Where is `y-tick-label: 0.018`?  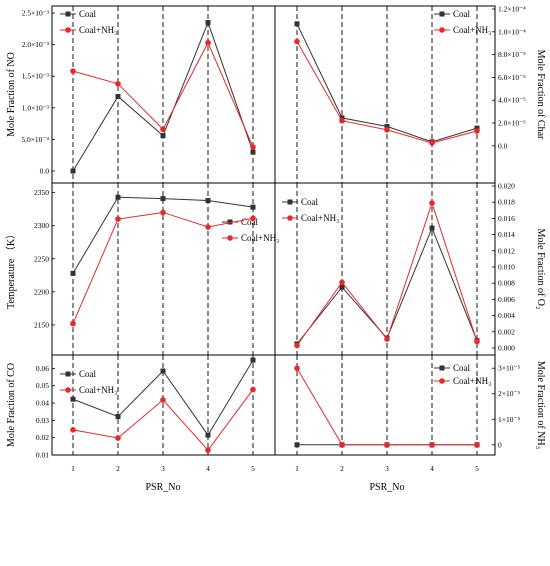 y-tick-label: 0.018 is located at coordinates (506, 202).